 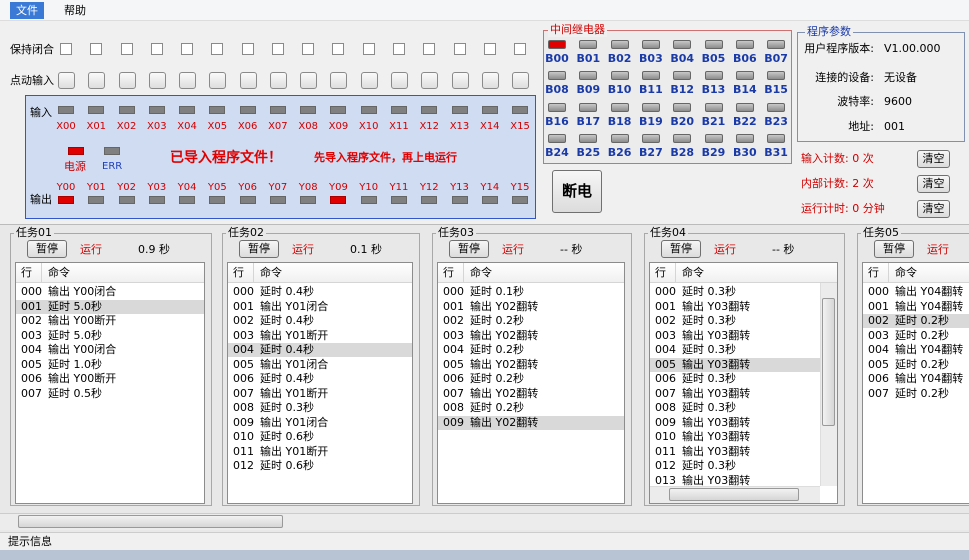 What do you see at coordinates (30, 541) in the screenshot?
I see `status-text: 提示信息` at bounding box center [30, 541].